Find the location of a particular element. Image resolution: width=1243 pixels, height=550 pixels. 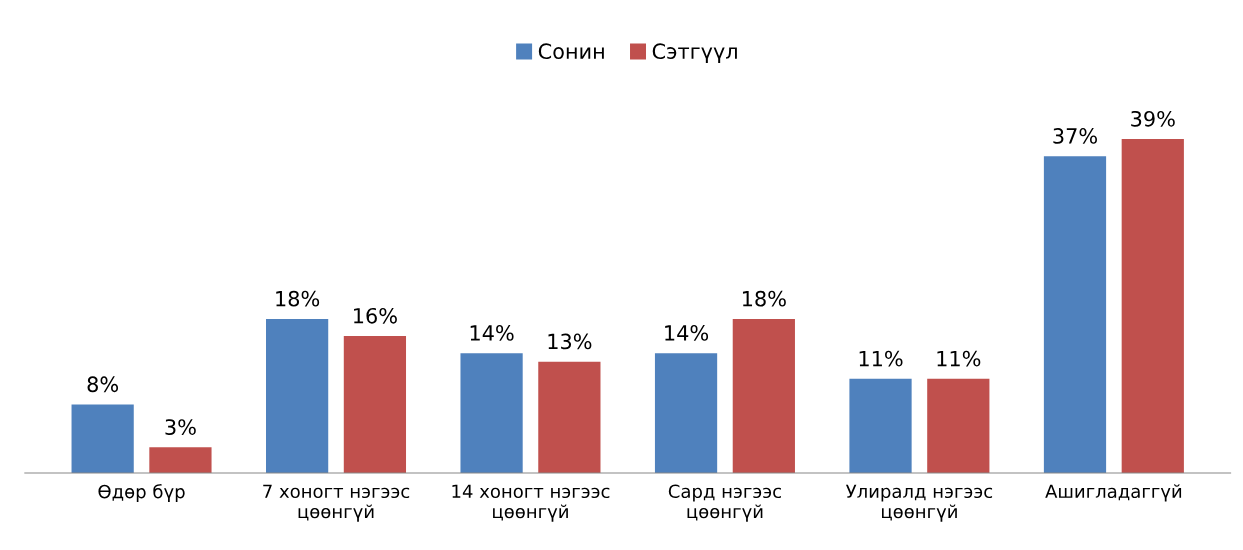

x-tick-label: Улиралд нэгээс цөөнгүй is located at coordinates (919, 503).